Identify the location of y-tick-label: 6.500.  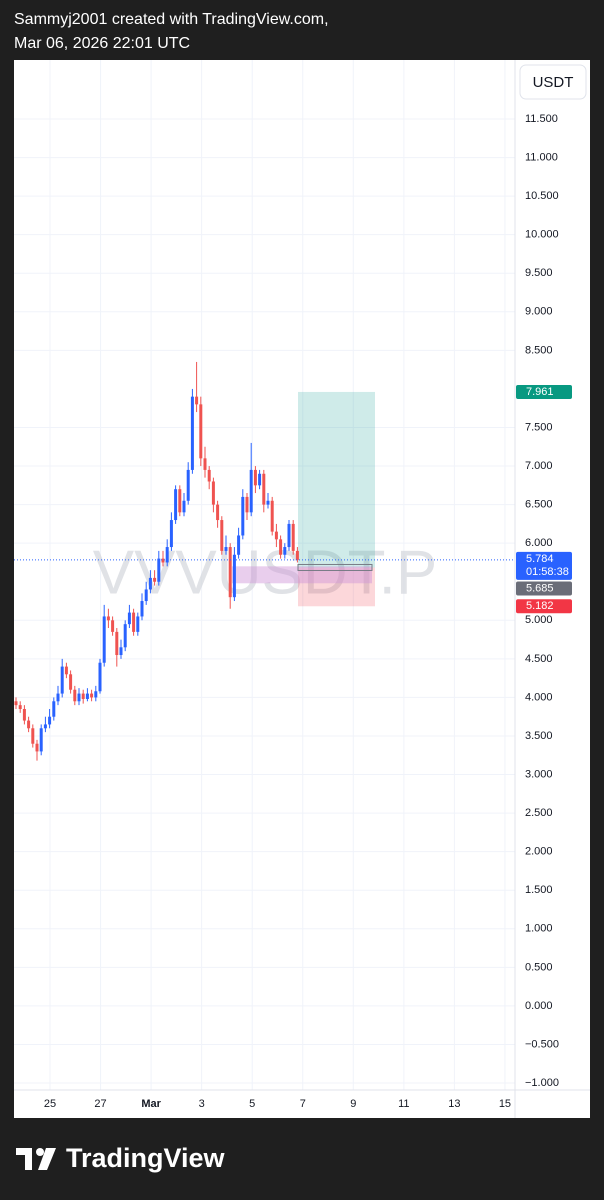
(539, 505).